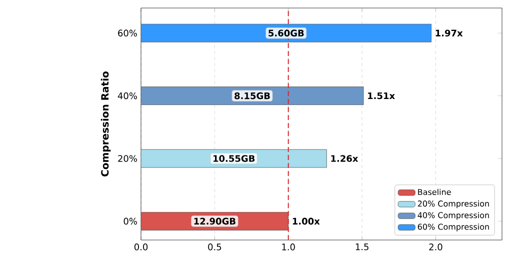 The height and width of the screenshot is (260, 520). I want to click on data-label: 1.26x, so click(344, 158).